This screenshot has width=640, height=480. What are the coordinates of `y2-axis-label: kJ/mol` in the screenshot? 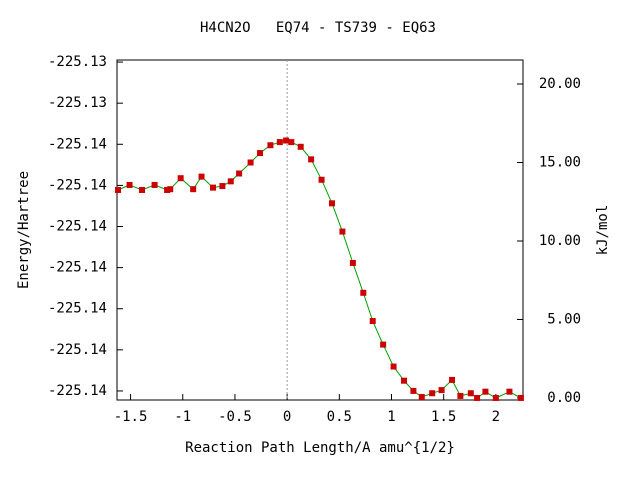 It's located at (603, 230).